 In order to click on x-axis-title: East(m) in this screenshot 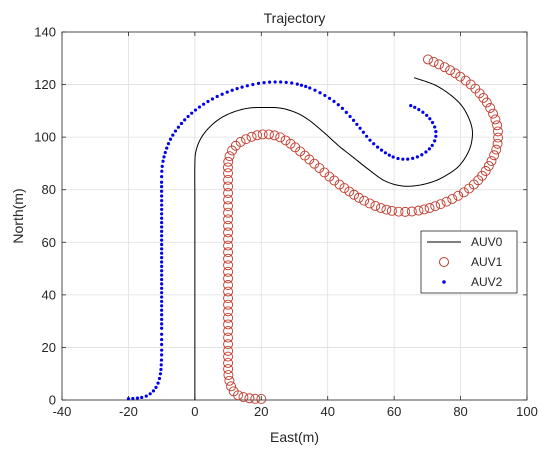, I will do `click(294, 437)`.